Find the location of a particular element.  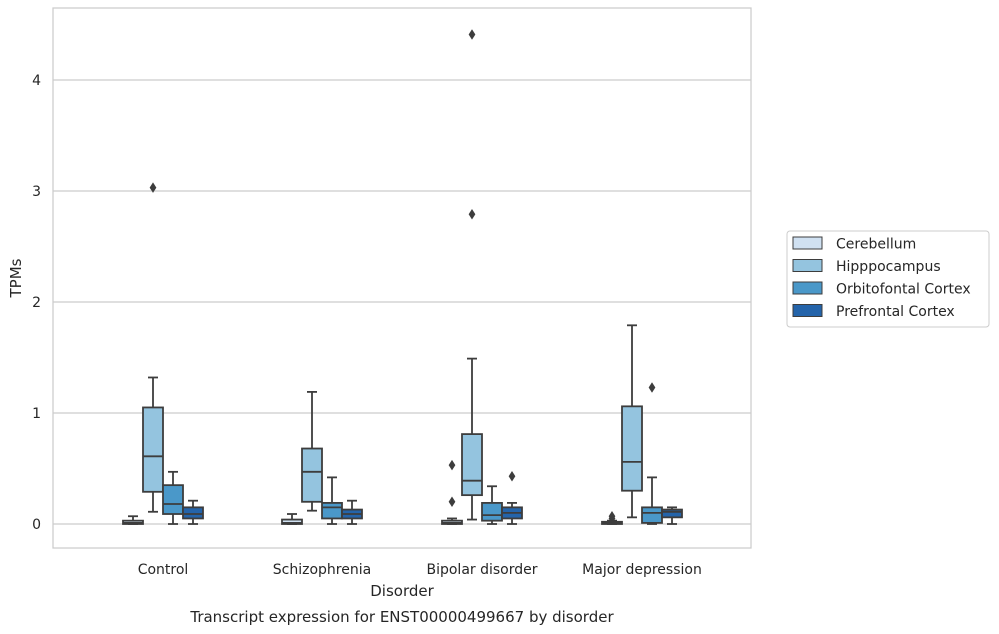

y-tick-label: 3 is located at coordinates (36, 192).